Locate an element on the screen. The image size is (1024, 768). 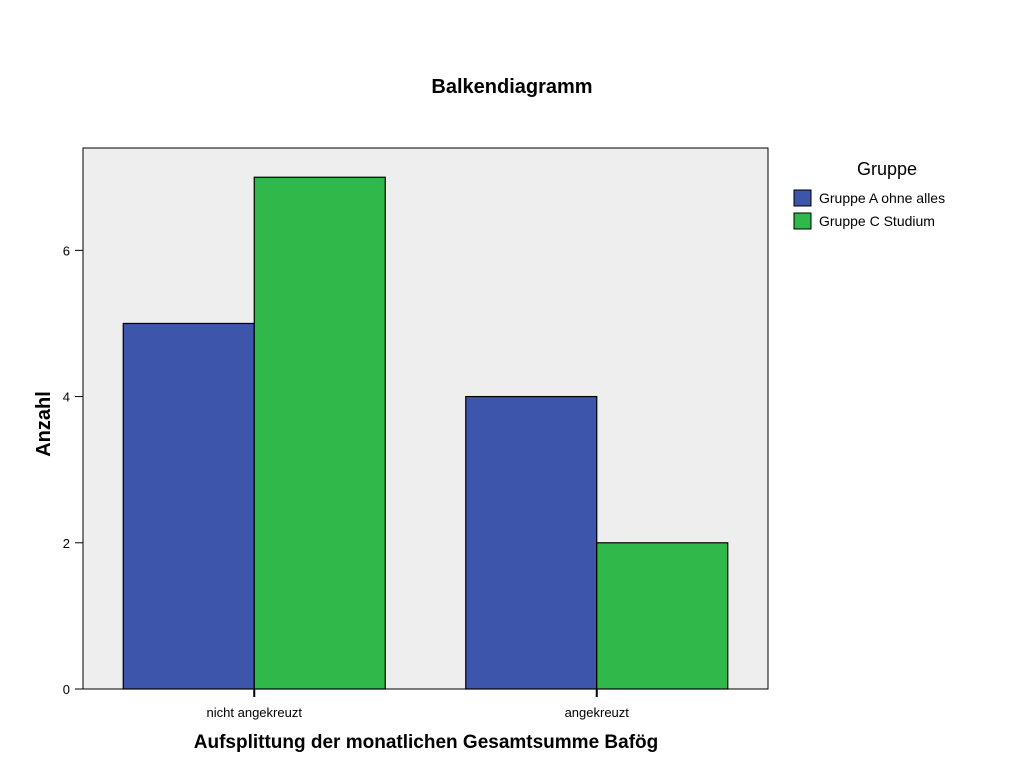
legend-title: Gruppe is located at coordinates (887, 169).